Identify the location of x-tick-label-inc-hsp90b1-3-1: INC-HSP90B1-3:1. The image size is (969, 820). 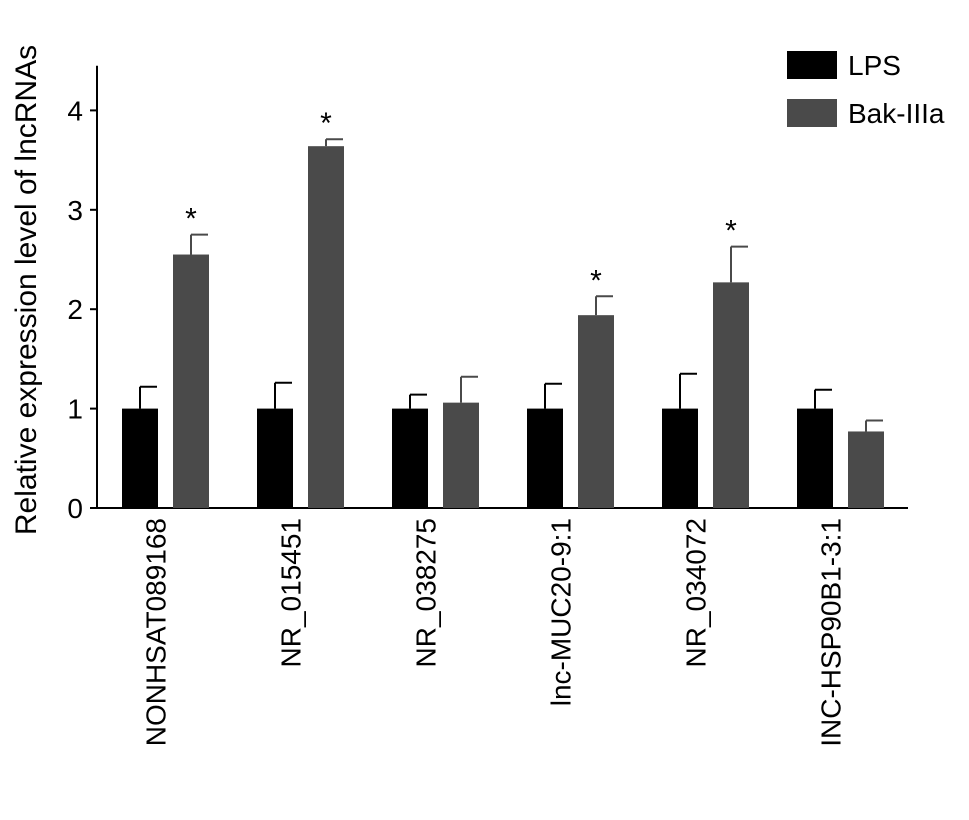
(830, 632).